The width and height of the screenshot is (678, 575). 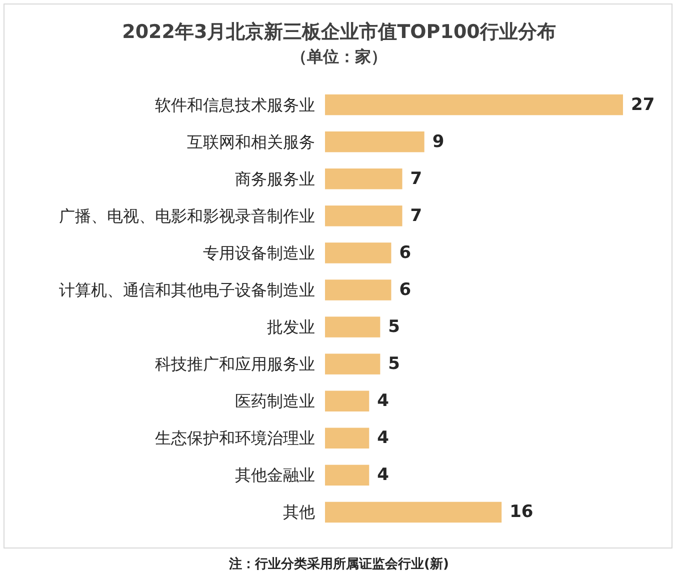 What do you see at coordinates (187, 216) in the screenshot?
I see `y-tick-label: 广播、电视、电影和影视录音制作业` at bounding box center [187, 216].